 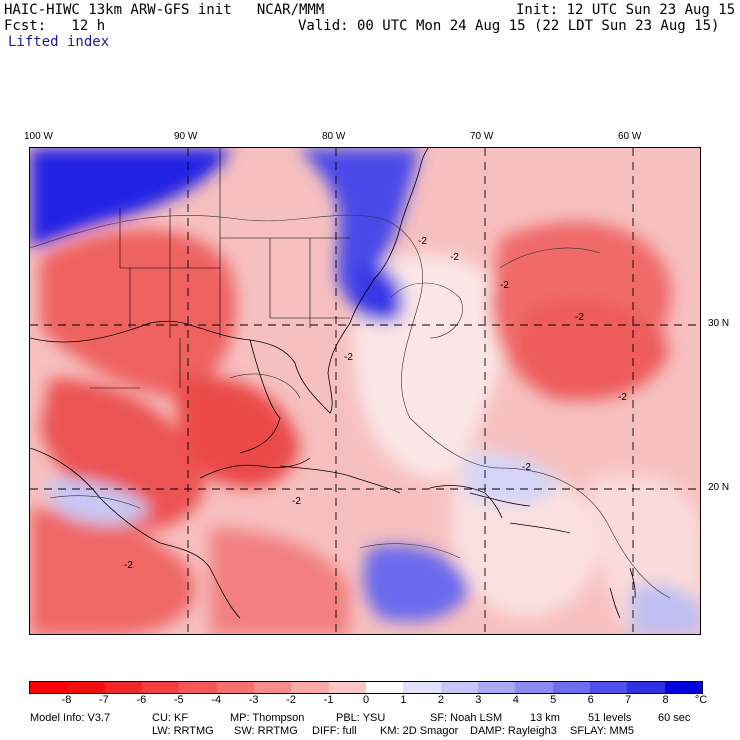 What do you see at coordinates (466, 718) in the screenshot?
I see `footer-sf: SF: Noah LSM` at bounding box center [466, 718].